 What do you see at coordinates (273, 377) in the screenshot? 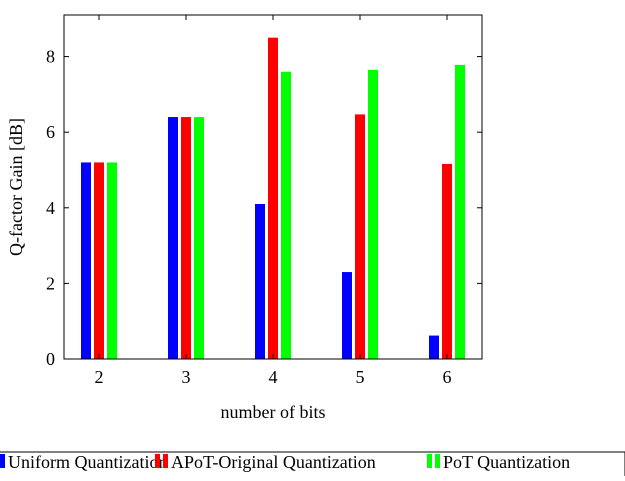
I see `x-tick-label: 4` at bounding box center [273, 377].